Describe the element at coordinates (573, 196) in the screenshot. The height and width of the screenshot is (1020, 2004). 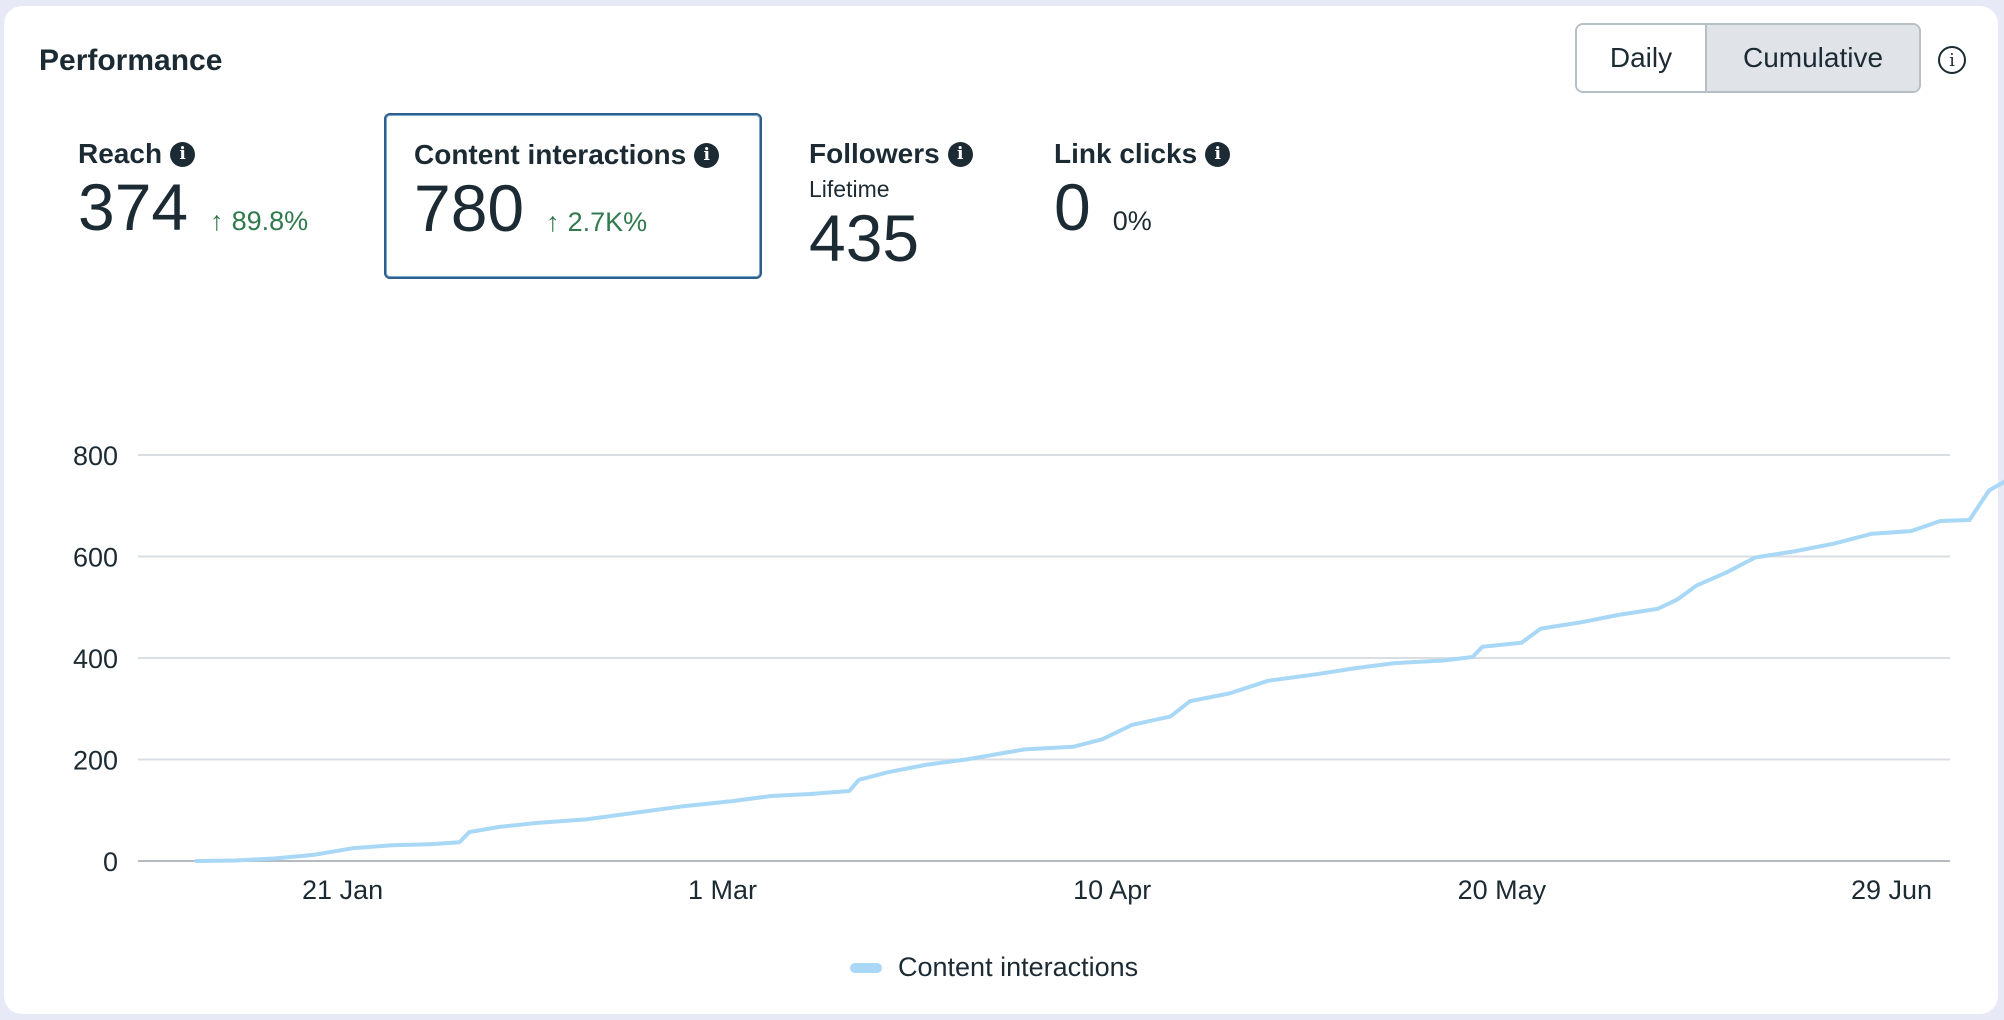
I see `metric-content-interactions: Content interactions i 780 ↑ 2.7K%` at that location.